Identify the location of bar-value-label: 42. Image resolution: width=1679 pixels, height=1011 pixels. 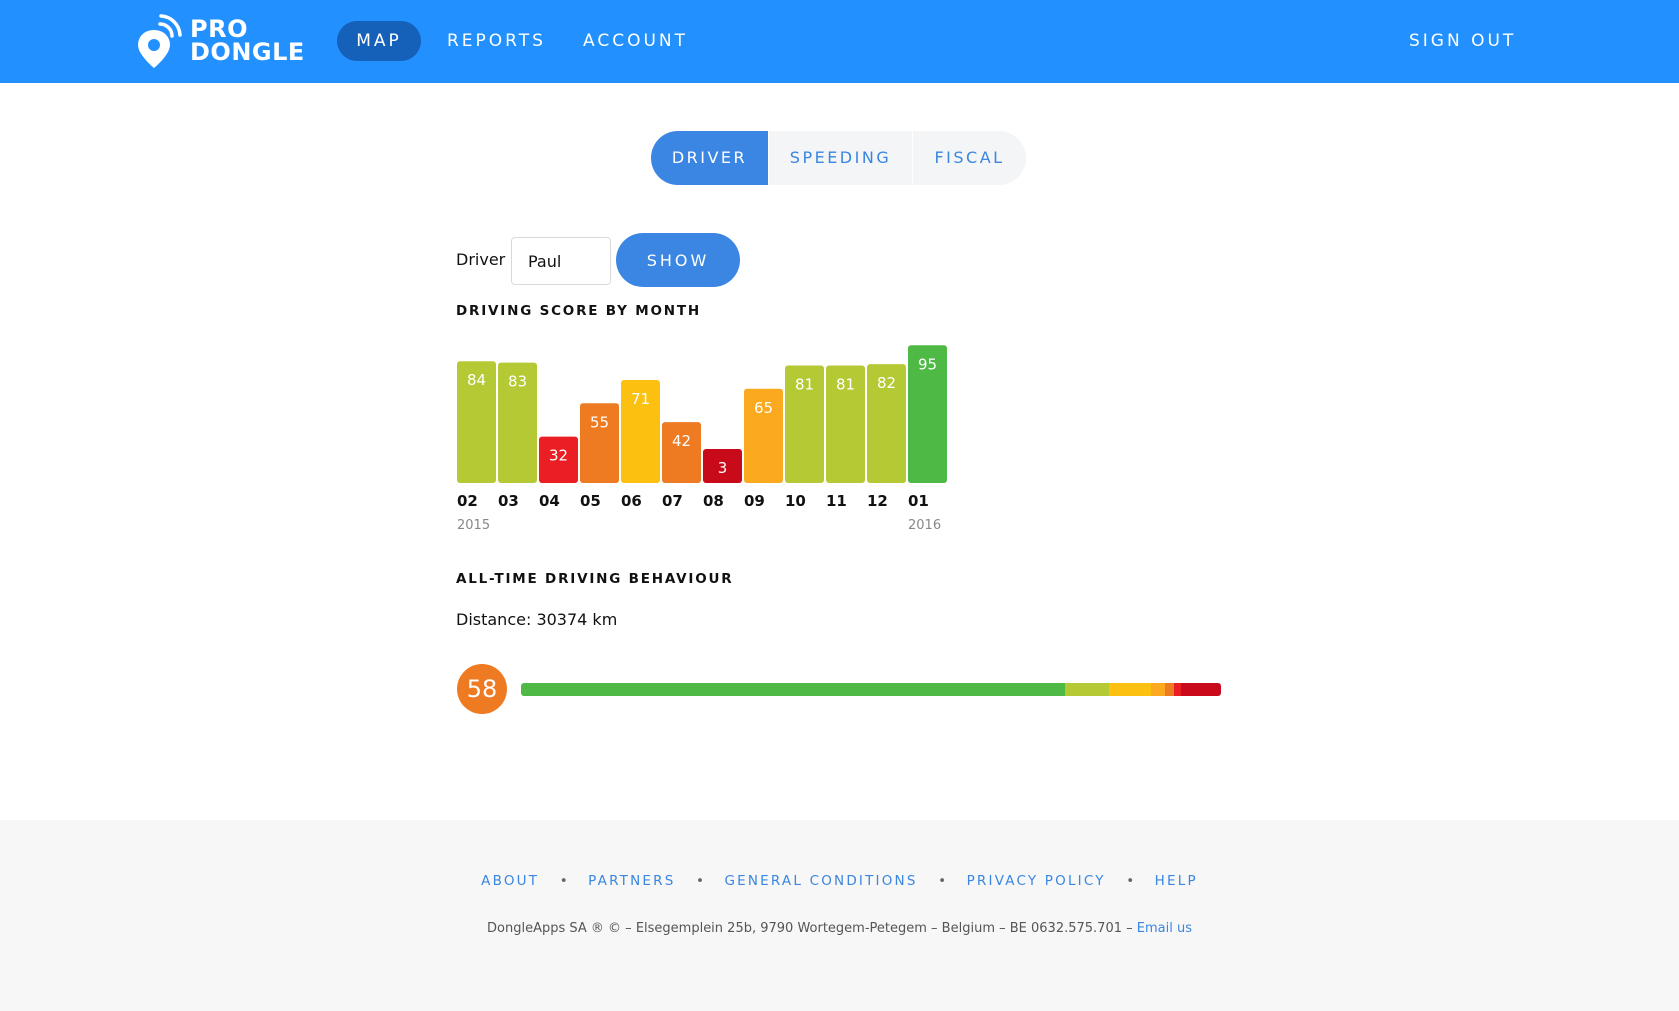
(681, 441).